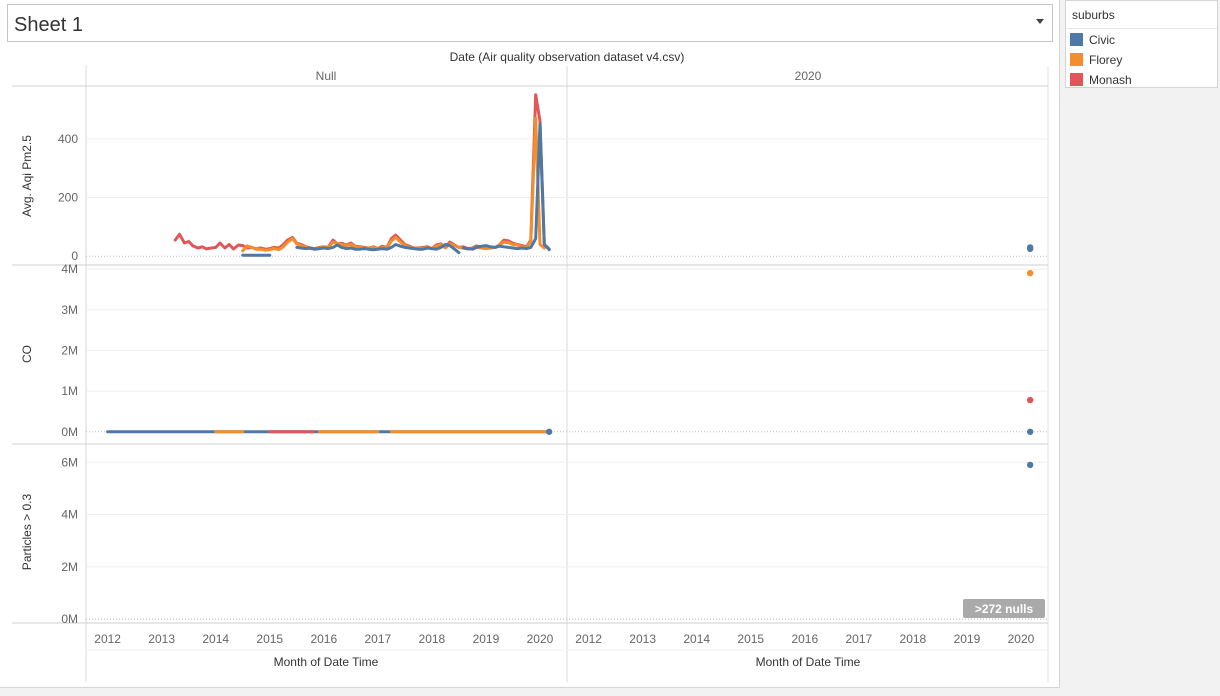 This screenshot has width=1220, height=696. I want to click on color-legend: suburbs Civic Florey Monash, so click(1141, 44).